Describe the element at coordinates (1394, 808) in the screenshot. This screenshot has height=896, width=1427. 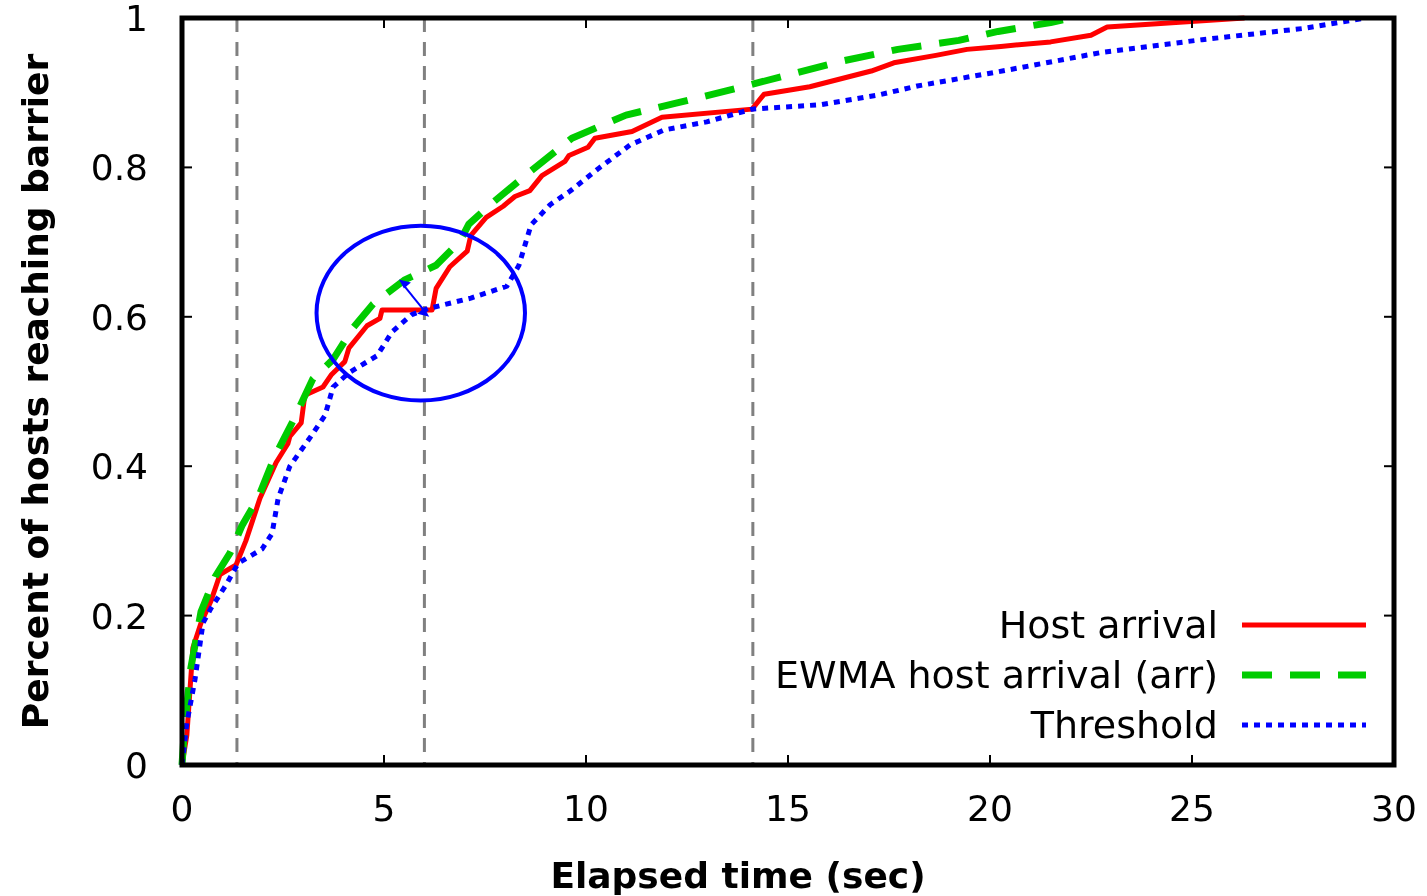
I see `x-tick-label: 30` at that location.